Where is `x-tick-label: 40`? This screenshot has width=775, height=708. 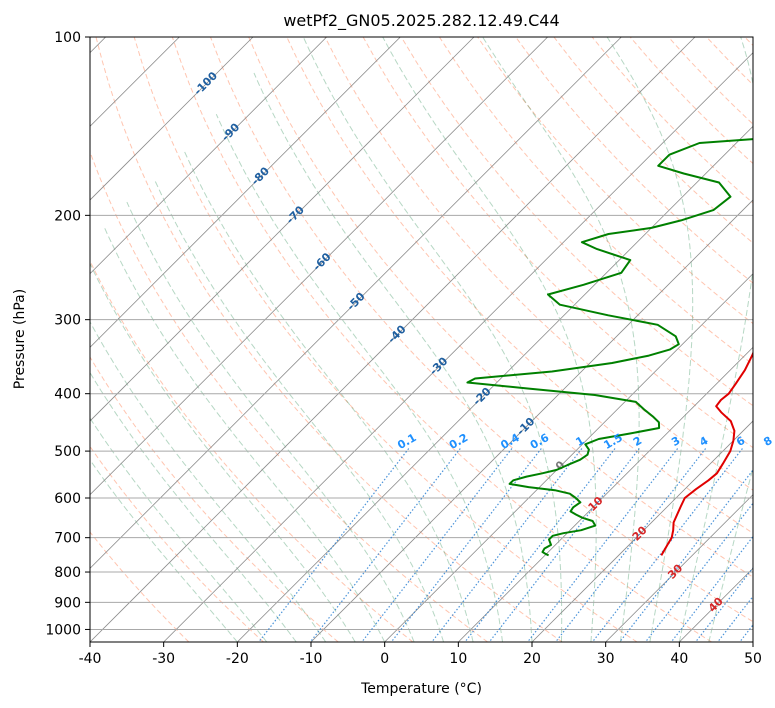
x-tick-label: 40 is located at coordinates (679, 659).